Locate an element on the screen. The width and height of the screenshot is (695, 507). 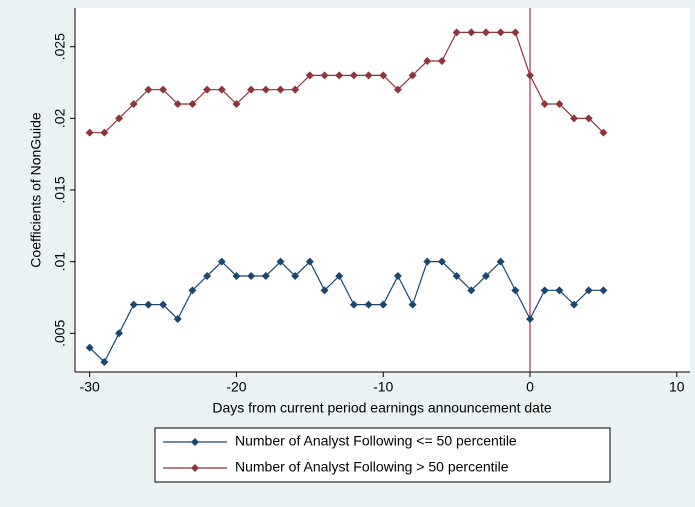
legend is located at coordinates (382, 455).